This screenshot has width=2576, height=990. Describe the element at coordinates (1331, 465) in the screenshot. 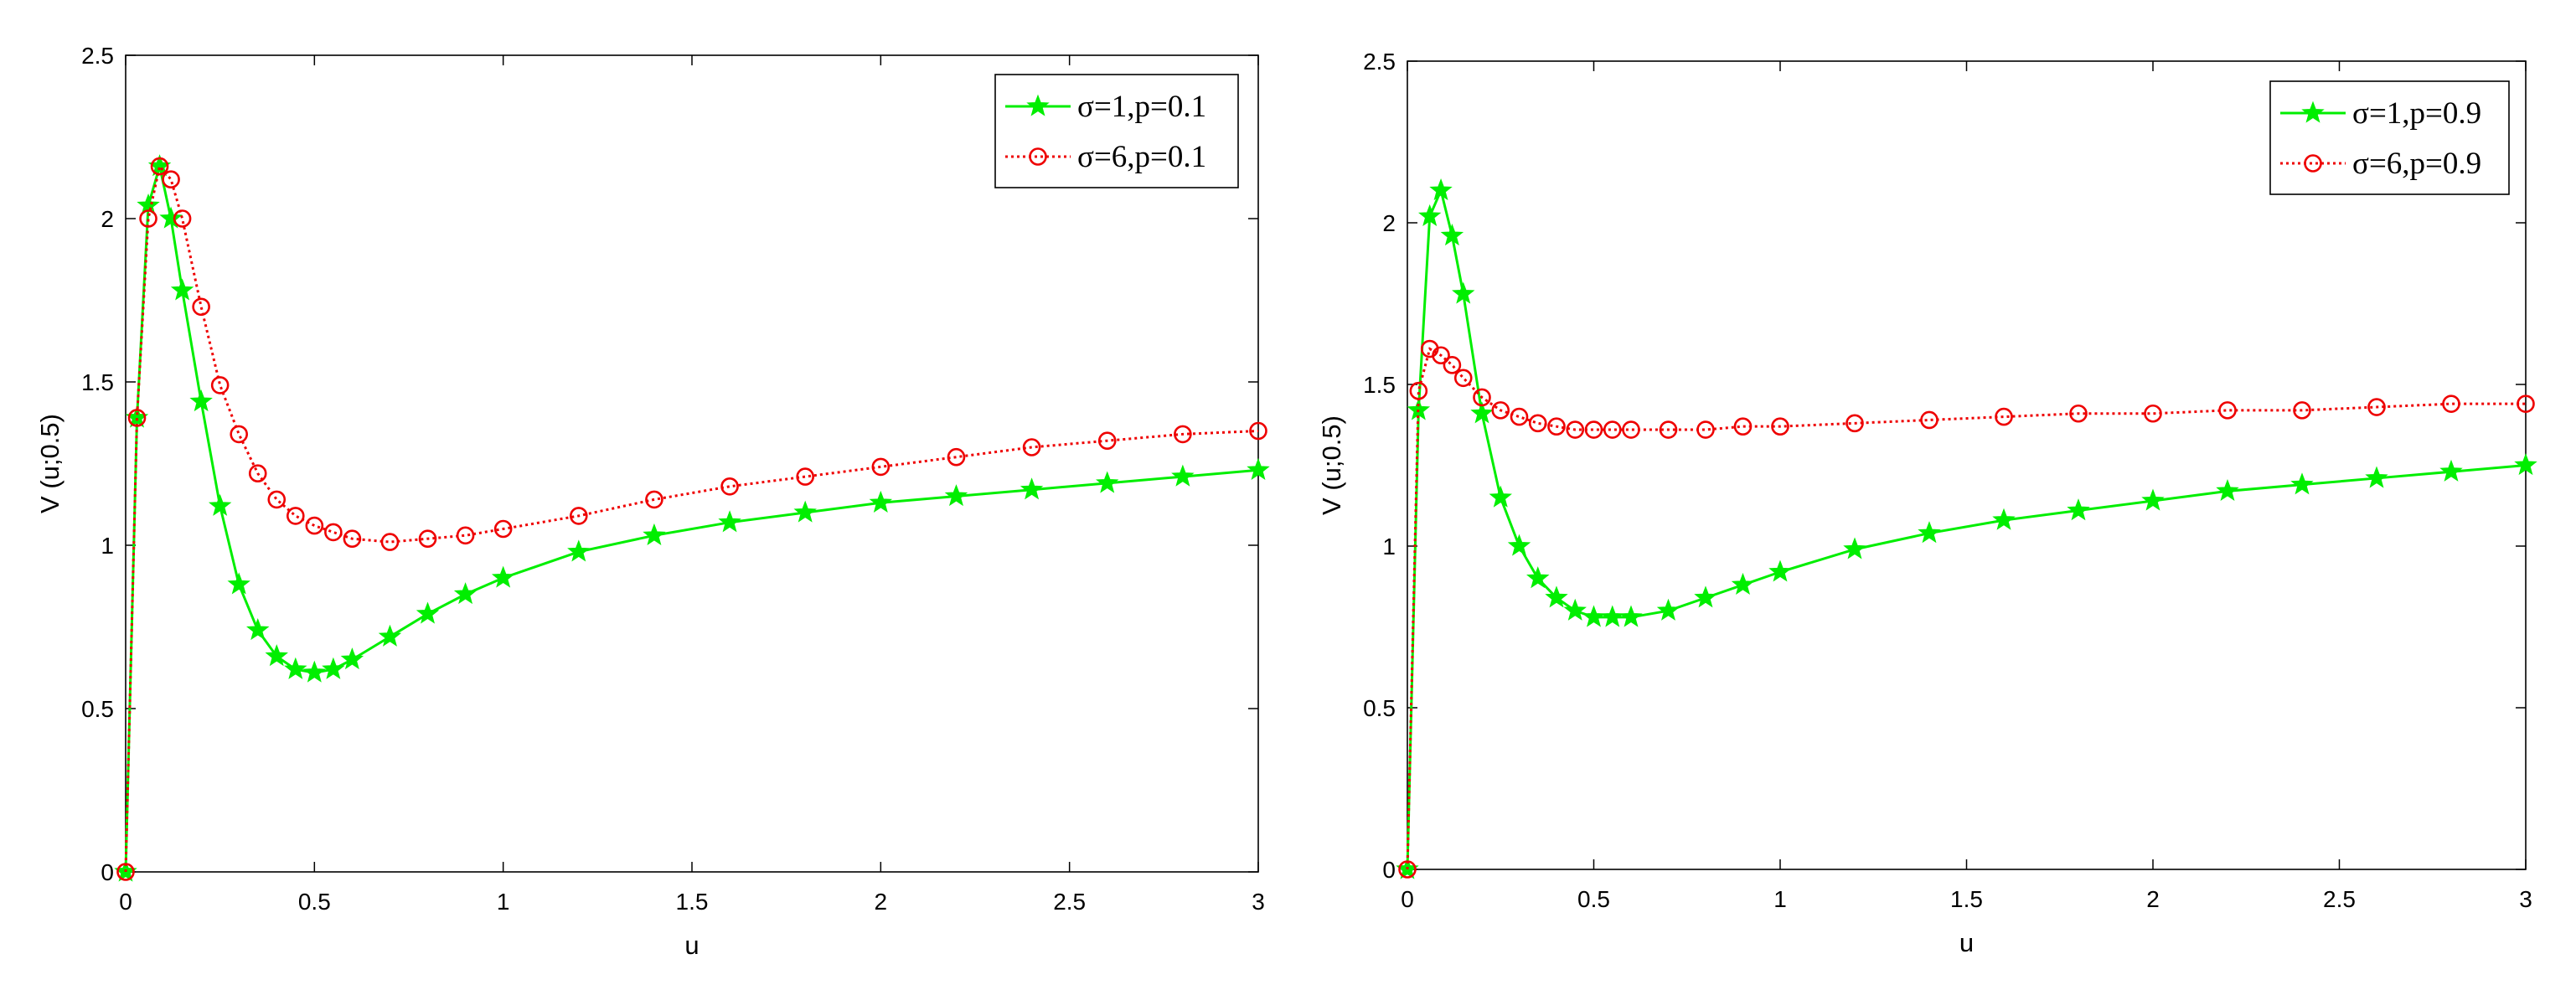

I see `y-axis-label: V (u;0.5)` at that location.